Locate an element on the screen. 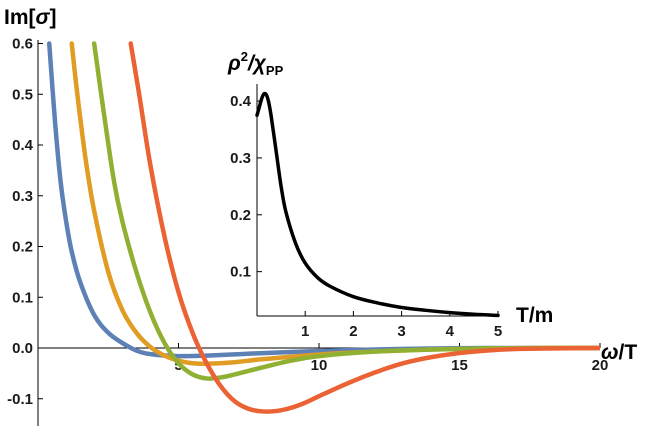 Image resolution: width=658 pixels, height=426 pixels. main-y-tick-label: 0.4 is located at coordinates (23, 145).